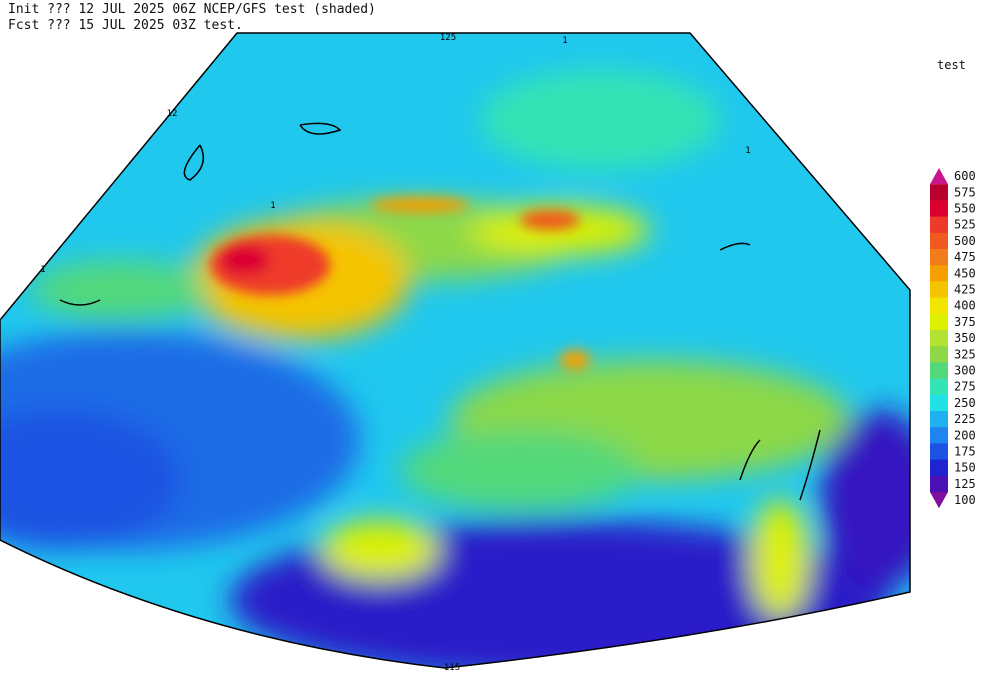 The image size is (1000, 680). Describe the element at coordinates (965, 403) in the screenshot. I see `legend-label: 250` at that location.